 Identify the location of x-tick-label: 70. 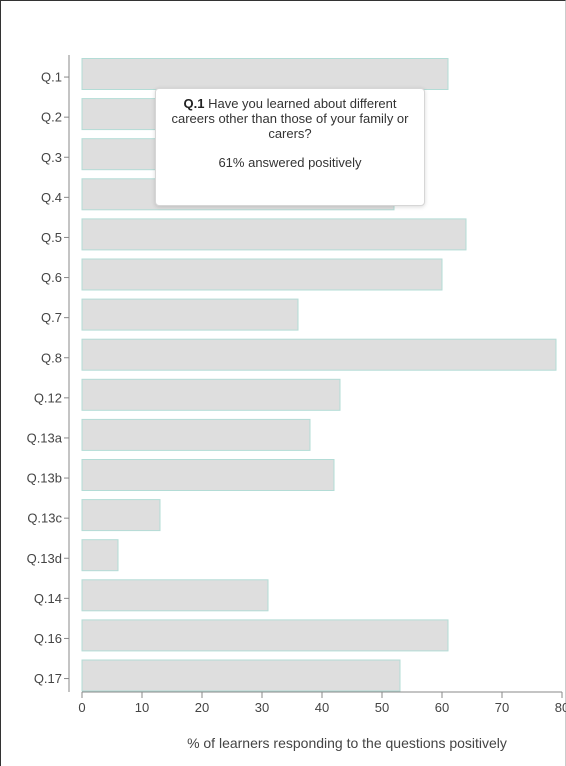
(502, 707).